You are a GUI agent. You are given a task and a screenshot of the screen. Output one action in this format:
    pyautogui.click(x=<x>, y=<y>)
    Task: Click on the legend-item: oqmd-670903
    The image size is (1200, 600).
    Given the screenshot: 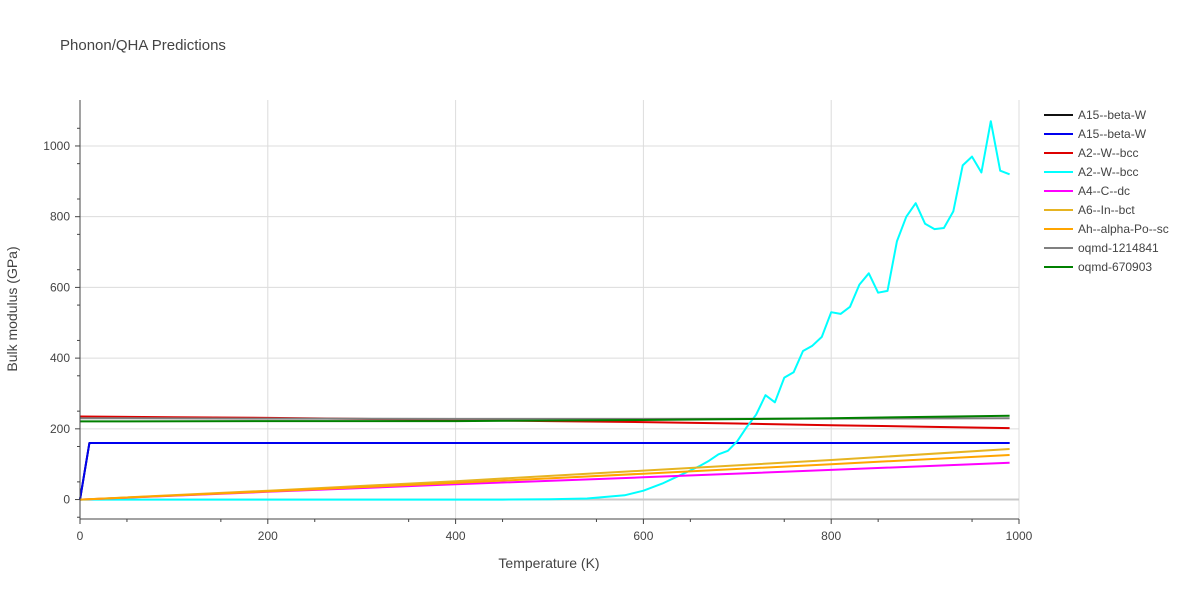 What is the action you would take?
    pyautogui.click(x=1098, y=267)
    